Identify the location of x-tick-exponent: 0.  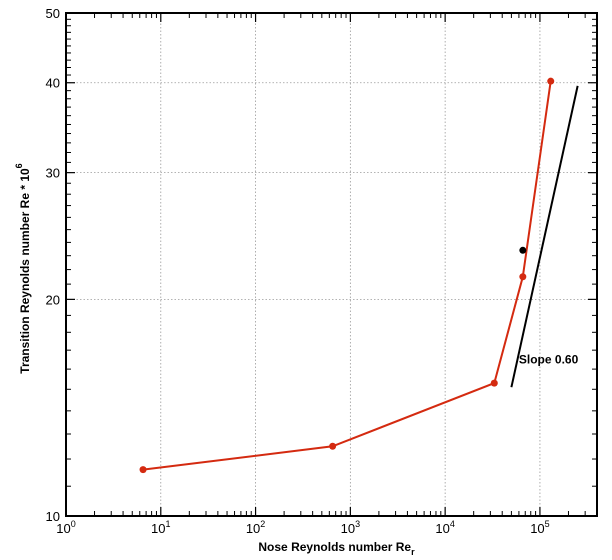
(73, 524).